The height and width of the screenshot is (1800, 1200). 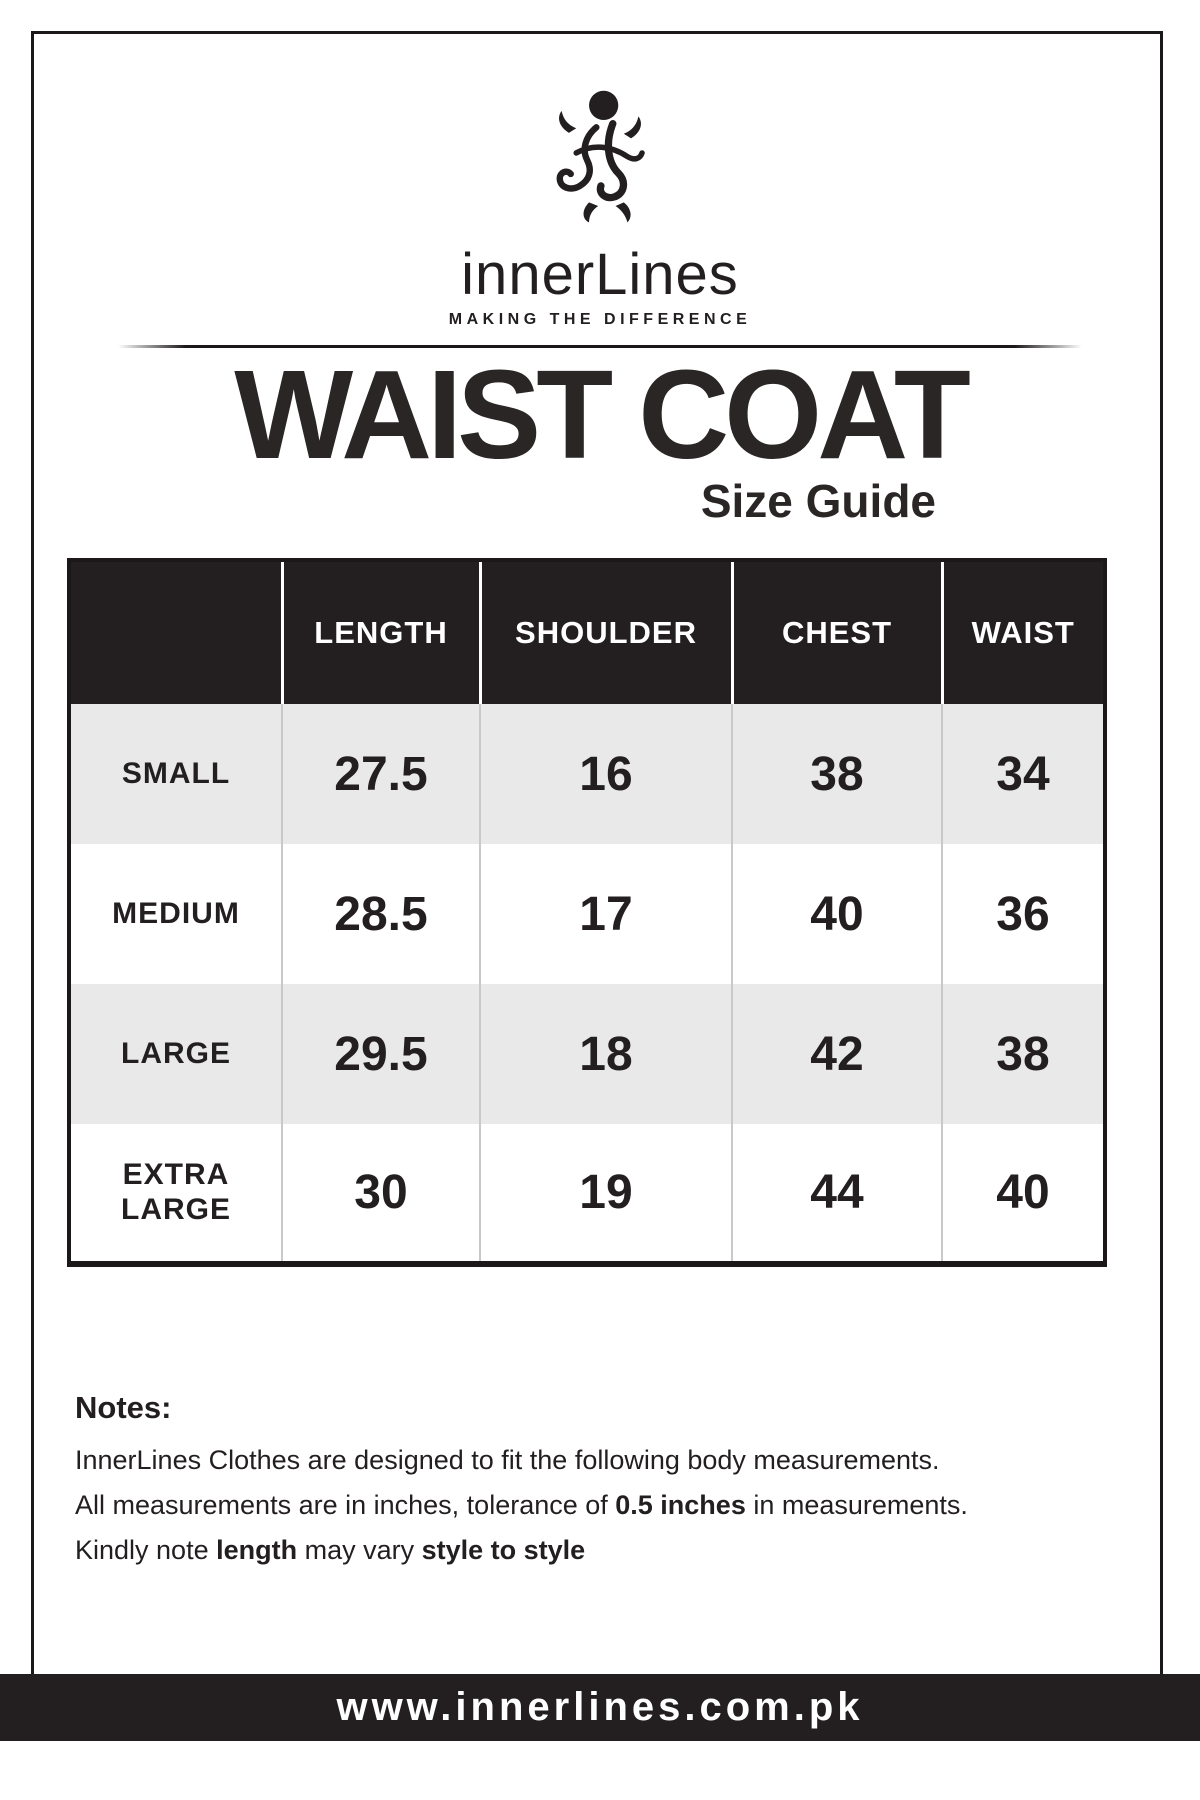 What do you see at coordinates (818, 501) in the screenshot?
I see `page-subtitle: Size Guide` at bounding box center [818, 501].